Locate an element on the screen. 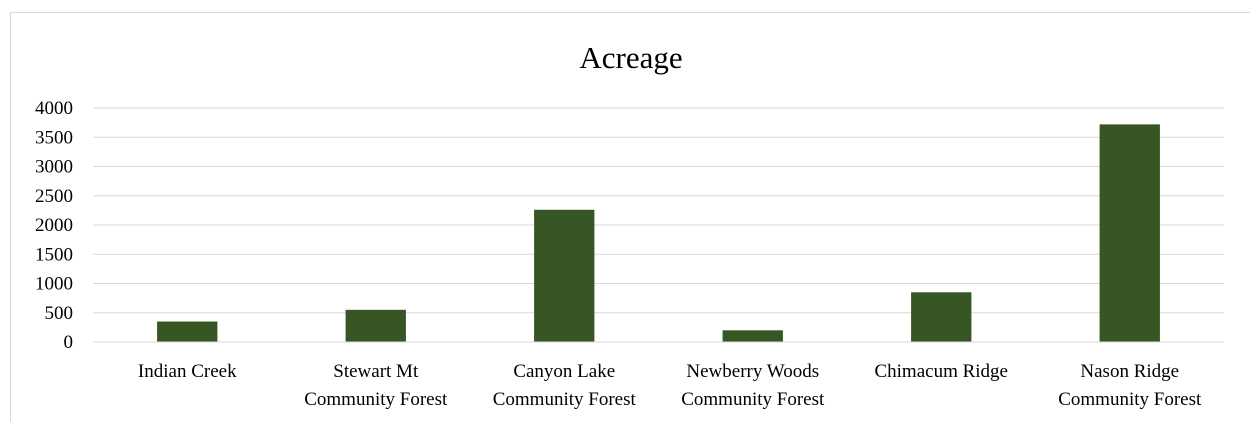  y-tick-label: 1500 is located at coordinates (54, 254).